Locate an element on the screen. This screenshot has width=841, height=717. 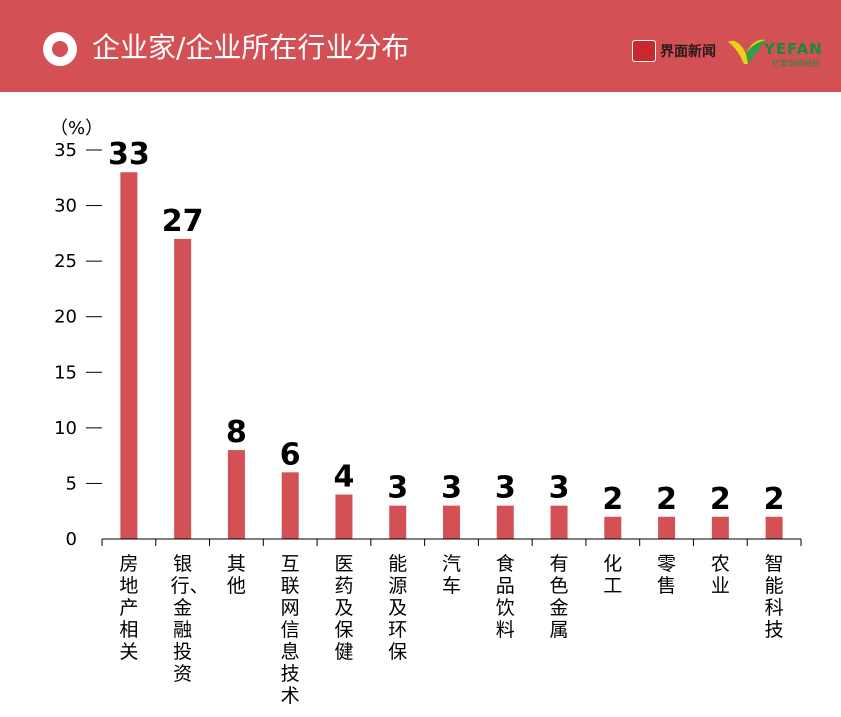
x-tick-label: 食品饮料 is located at coordinates (505, 597).